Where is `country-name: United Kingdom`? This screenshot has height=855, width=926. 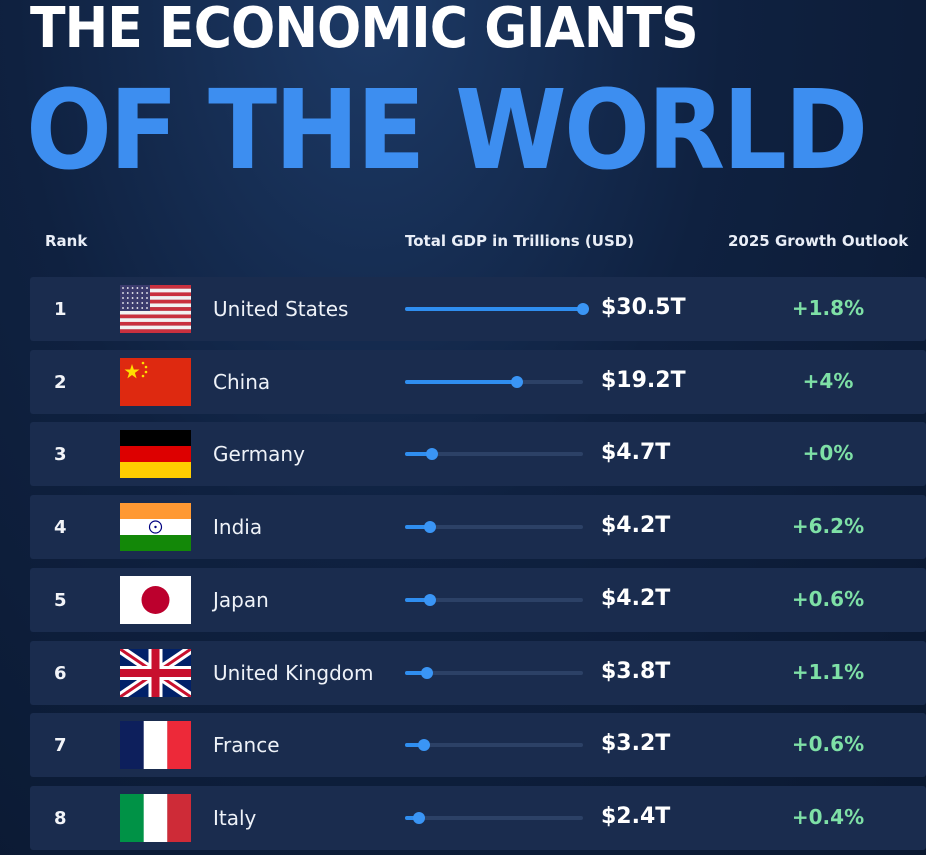
country-name: United Kingdom is located at coordinates (293, 672).